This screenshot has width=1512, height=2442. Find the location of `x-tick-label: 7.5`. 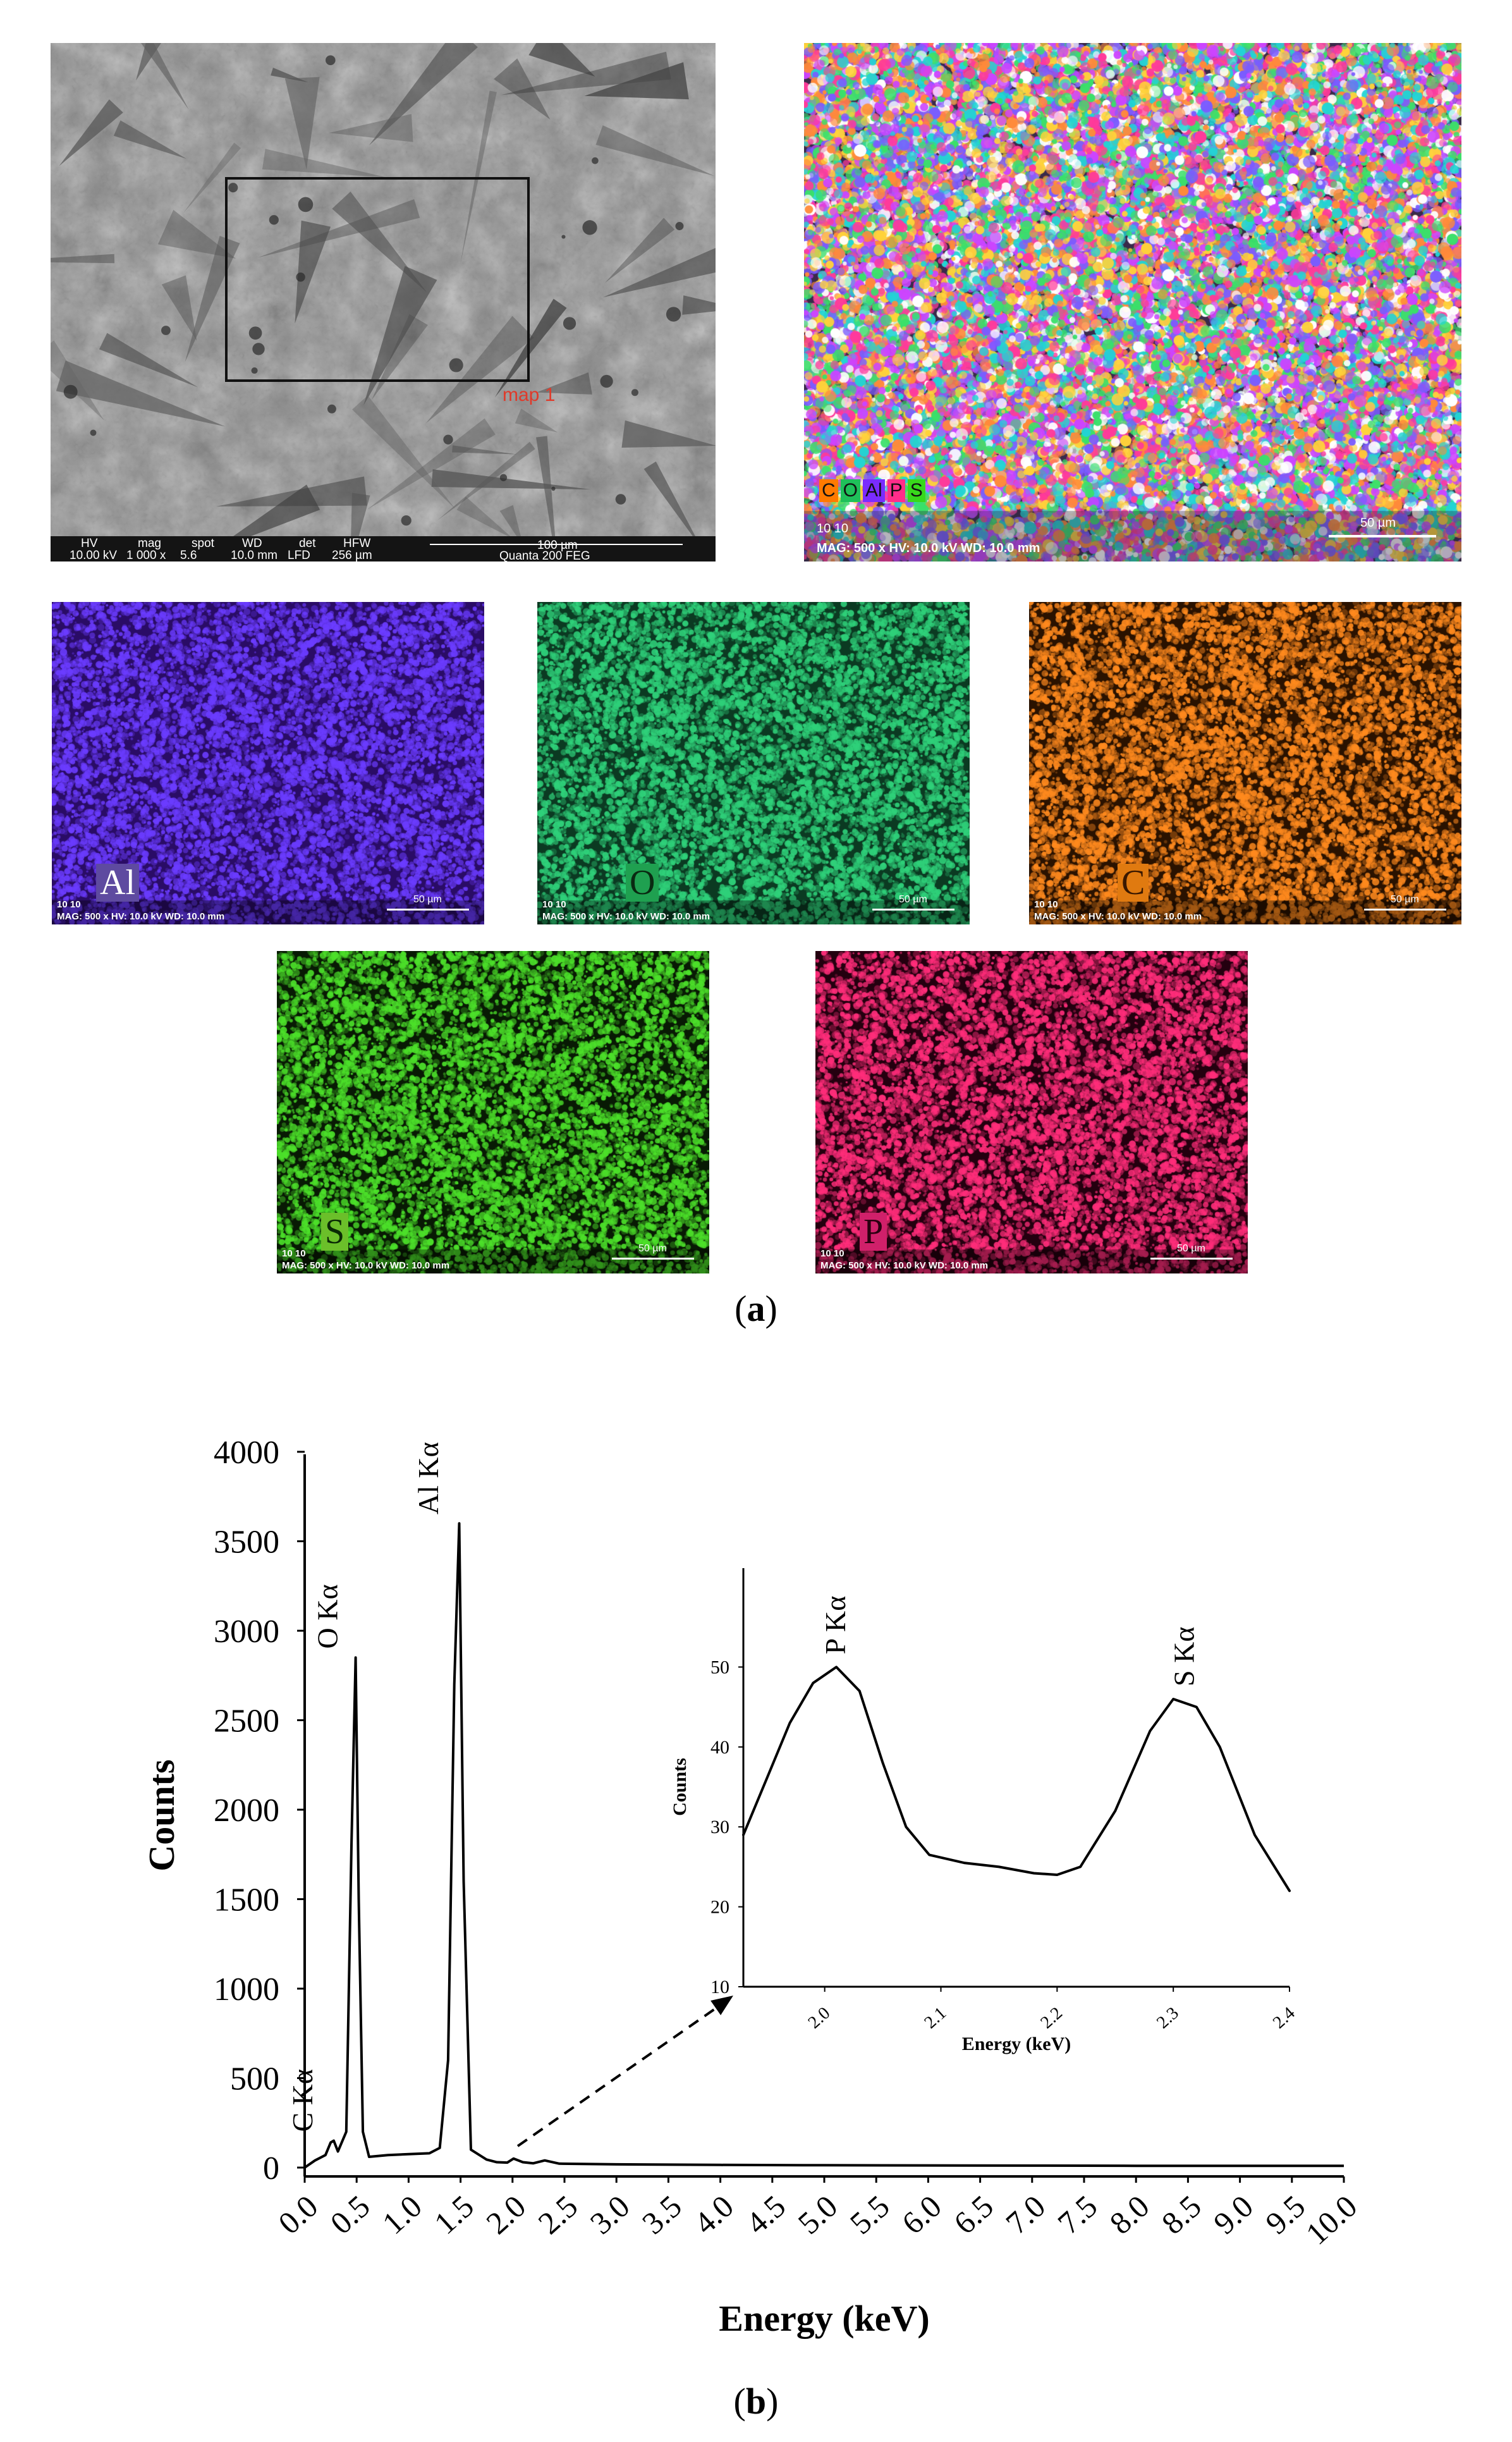

x-tick-label: 7.5 is located at coordinates (1078, 2214).